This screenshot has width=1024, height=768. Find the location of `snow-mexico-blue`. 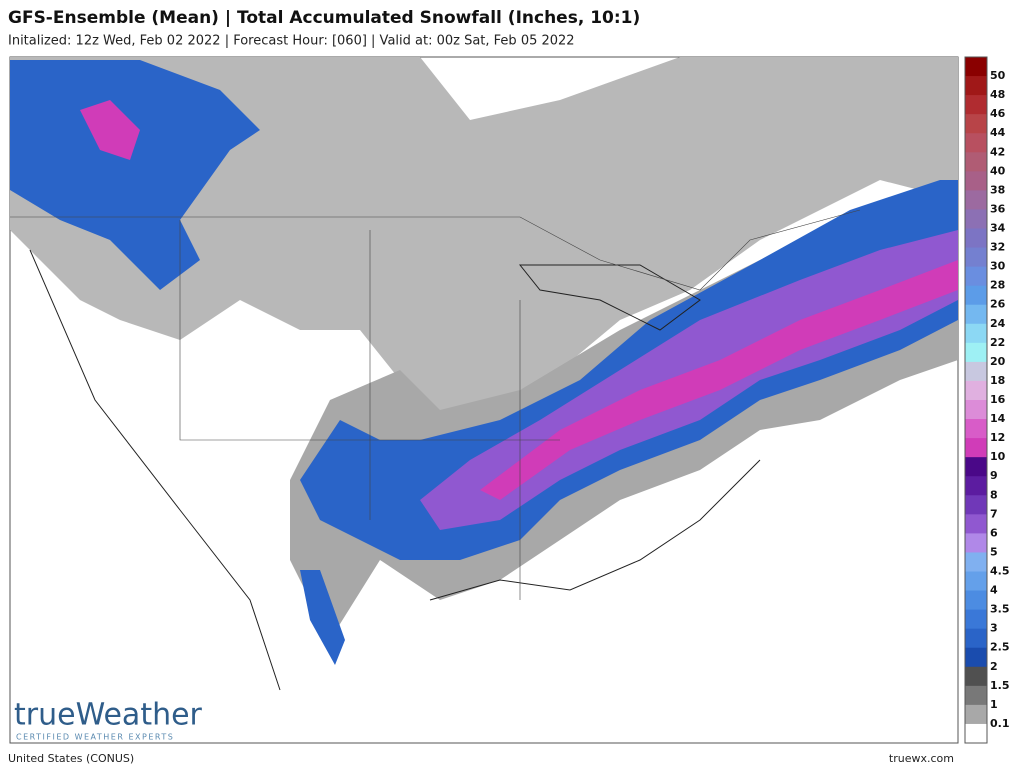

snow-mexico-blue is located at coordinates (322, 617).